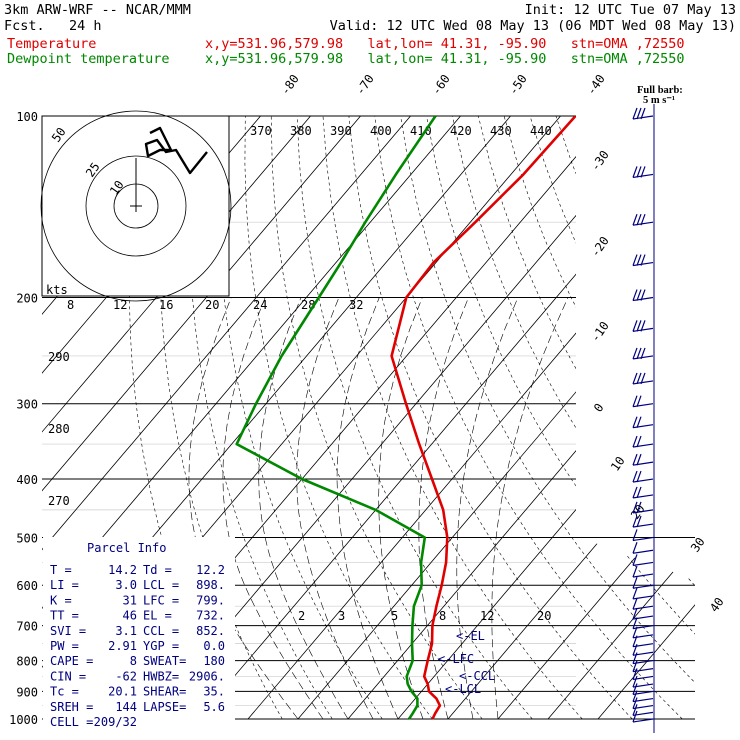 The width and height of the screenshot is (740, 740). I want to click on theta-label-7: 440, so click(541, 131).